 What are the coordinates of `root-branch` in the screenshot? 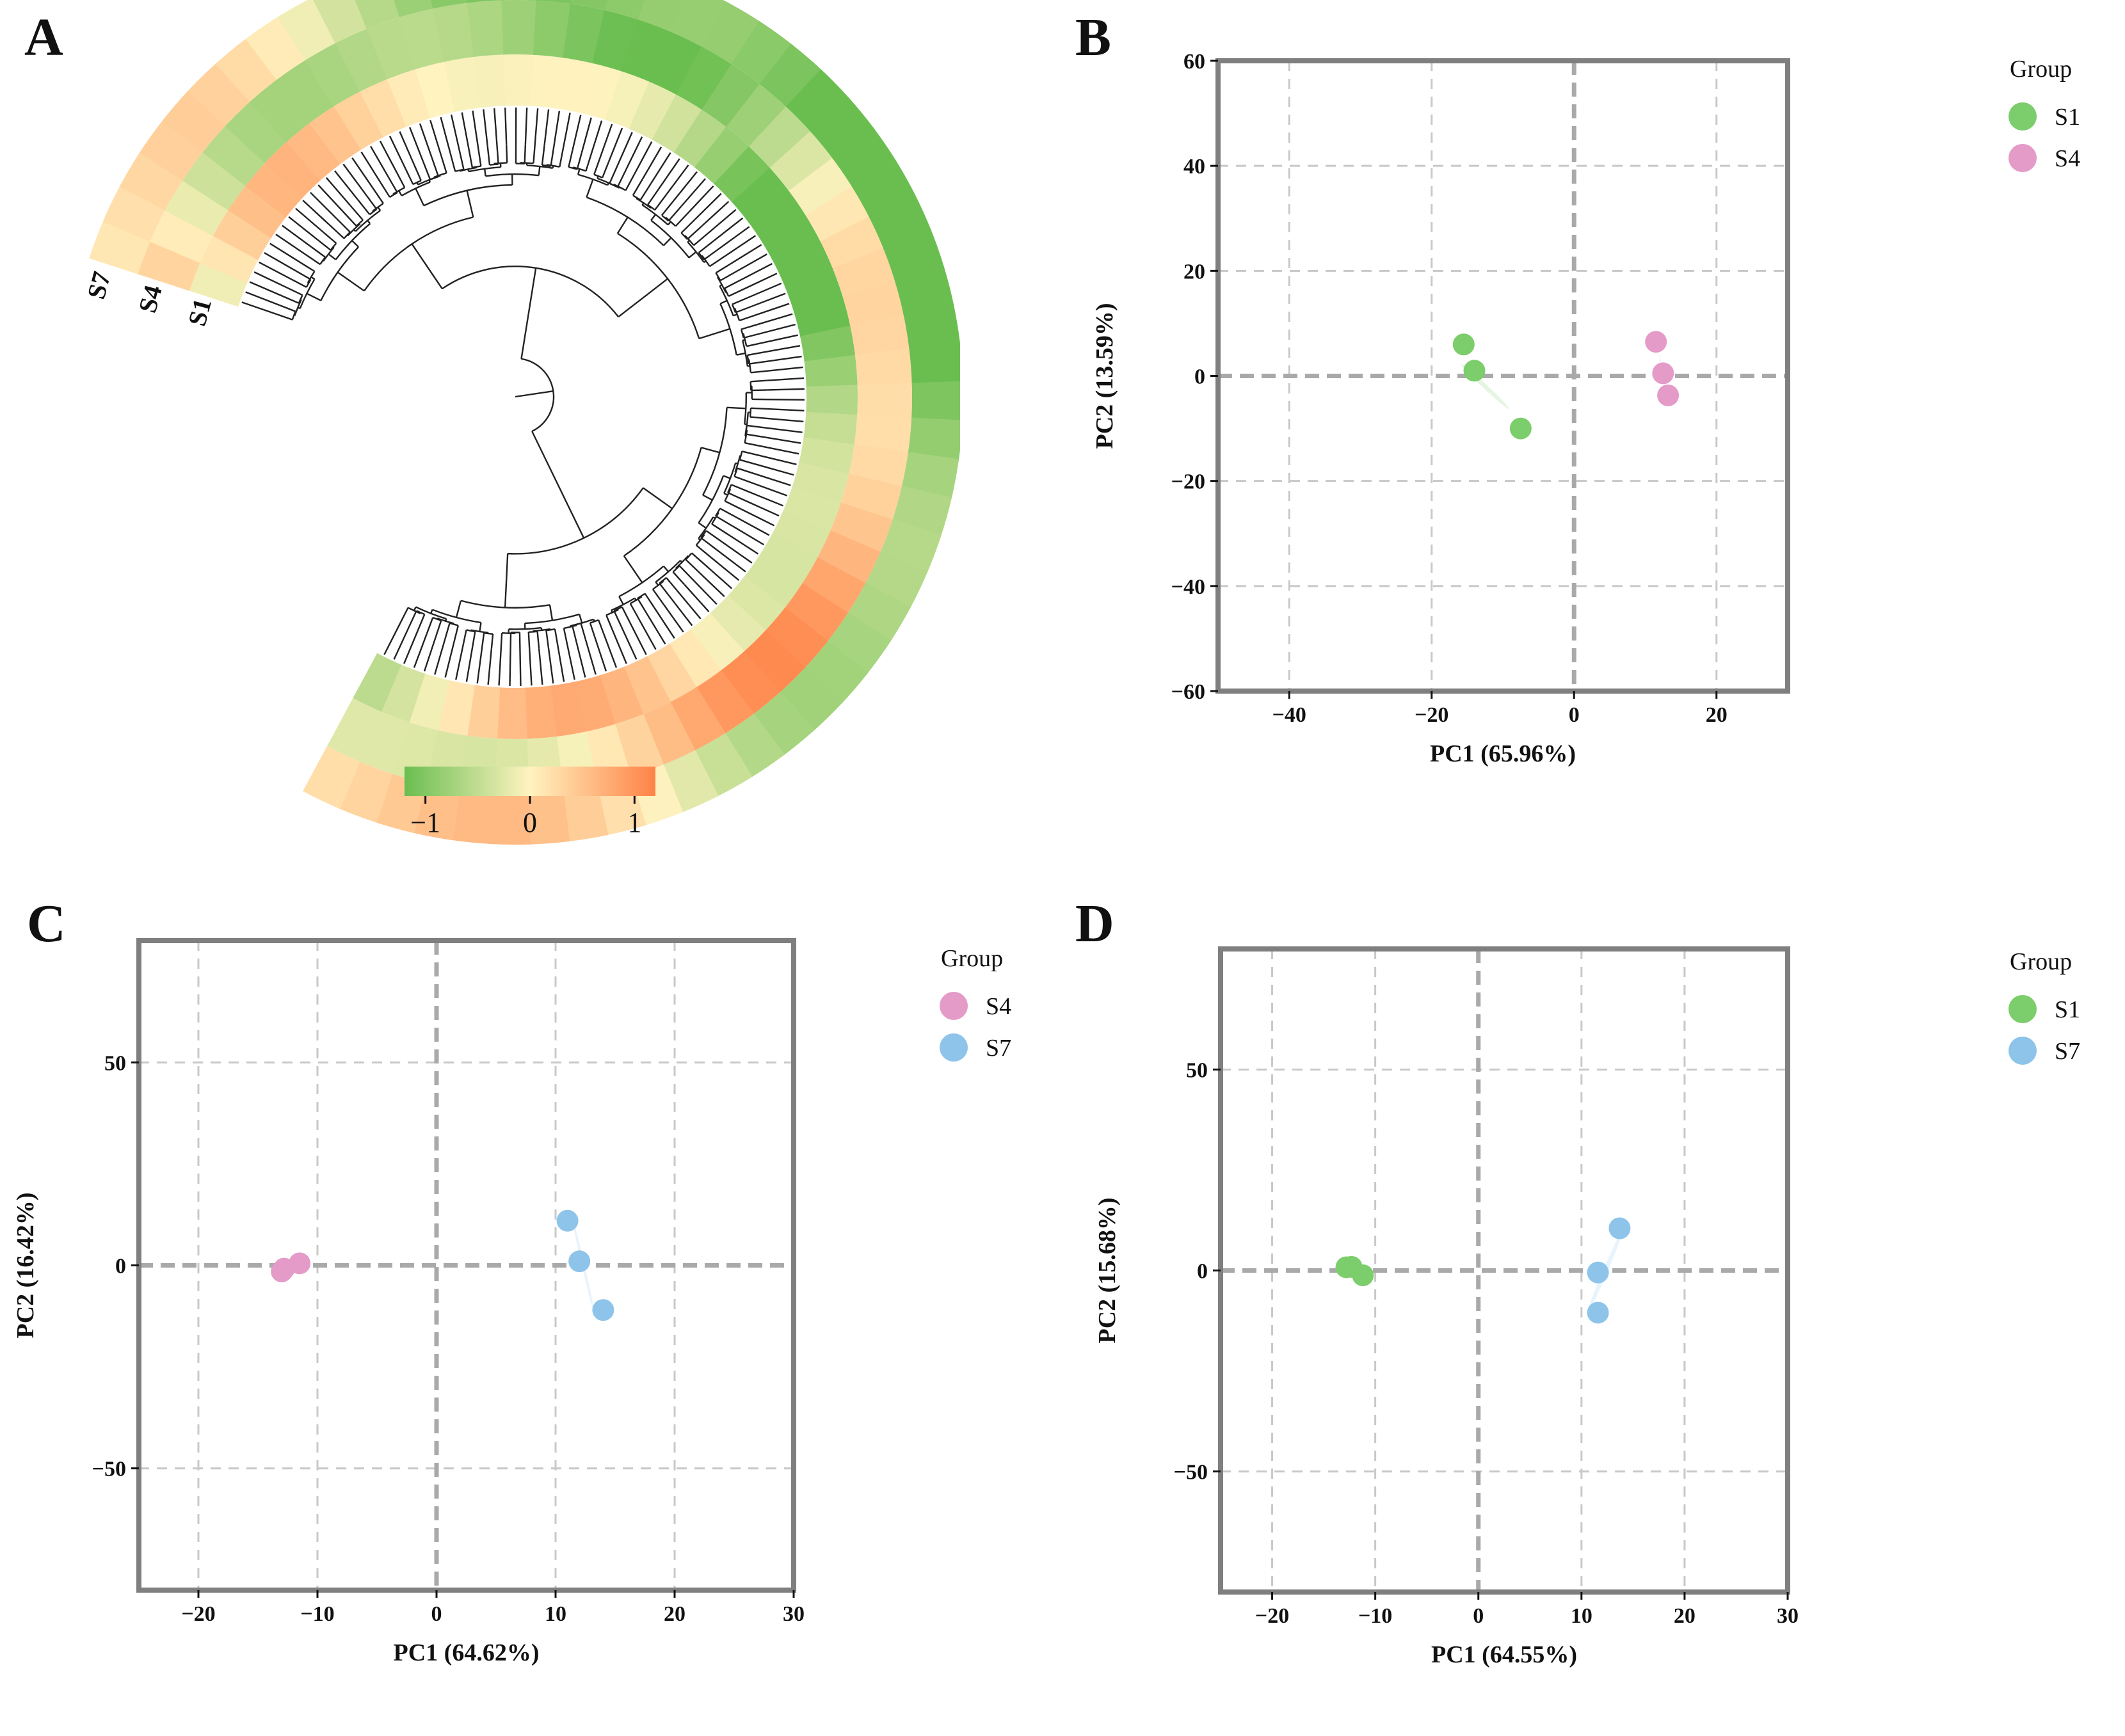 It's located at (534, 394).